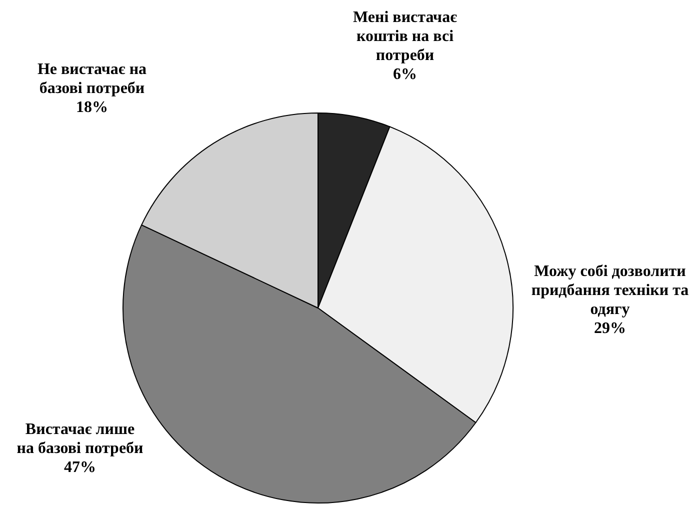 Image resolution: width=689 pixels, height=508 pixels. Describe the element at coordinates (610, 328) in the screenshot. I see `data-label: 29%` at that location.